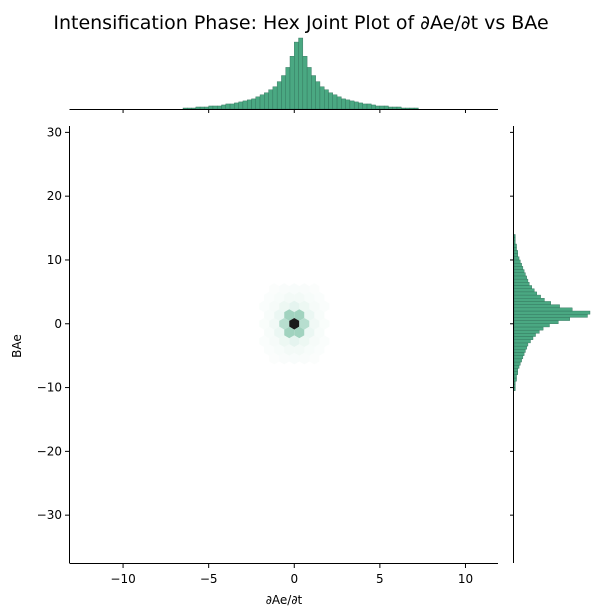  Describe the element at coordinates (49, 388) in the screenshot. I see `y-tick-label: −10` at that location.